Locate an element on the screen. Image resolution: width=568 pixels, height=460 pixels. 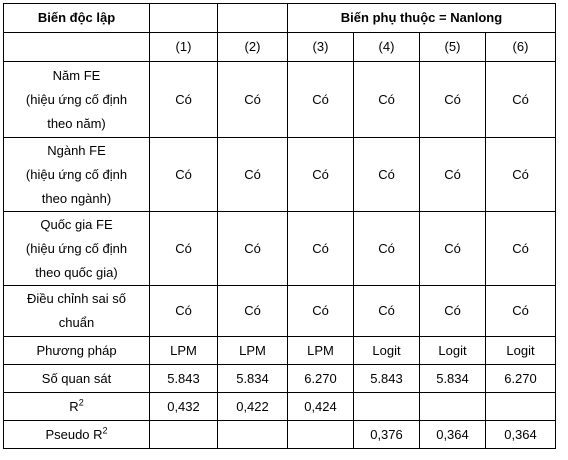
row-label: Điều chỉnh sai số chuẩn is located at coordinates (76, 311).